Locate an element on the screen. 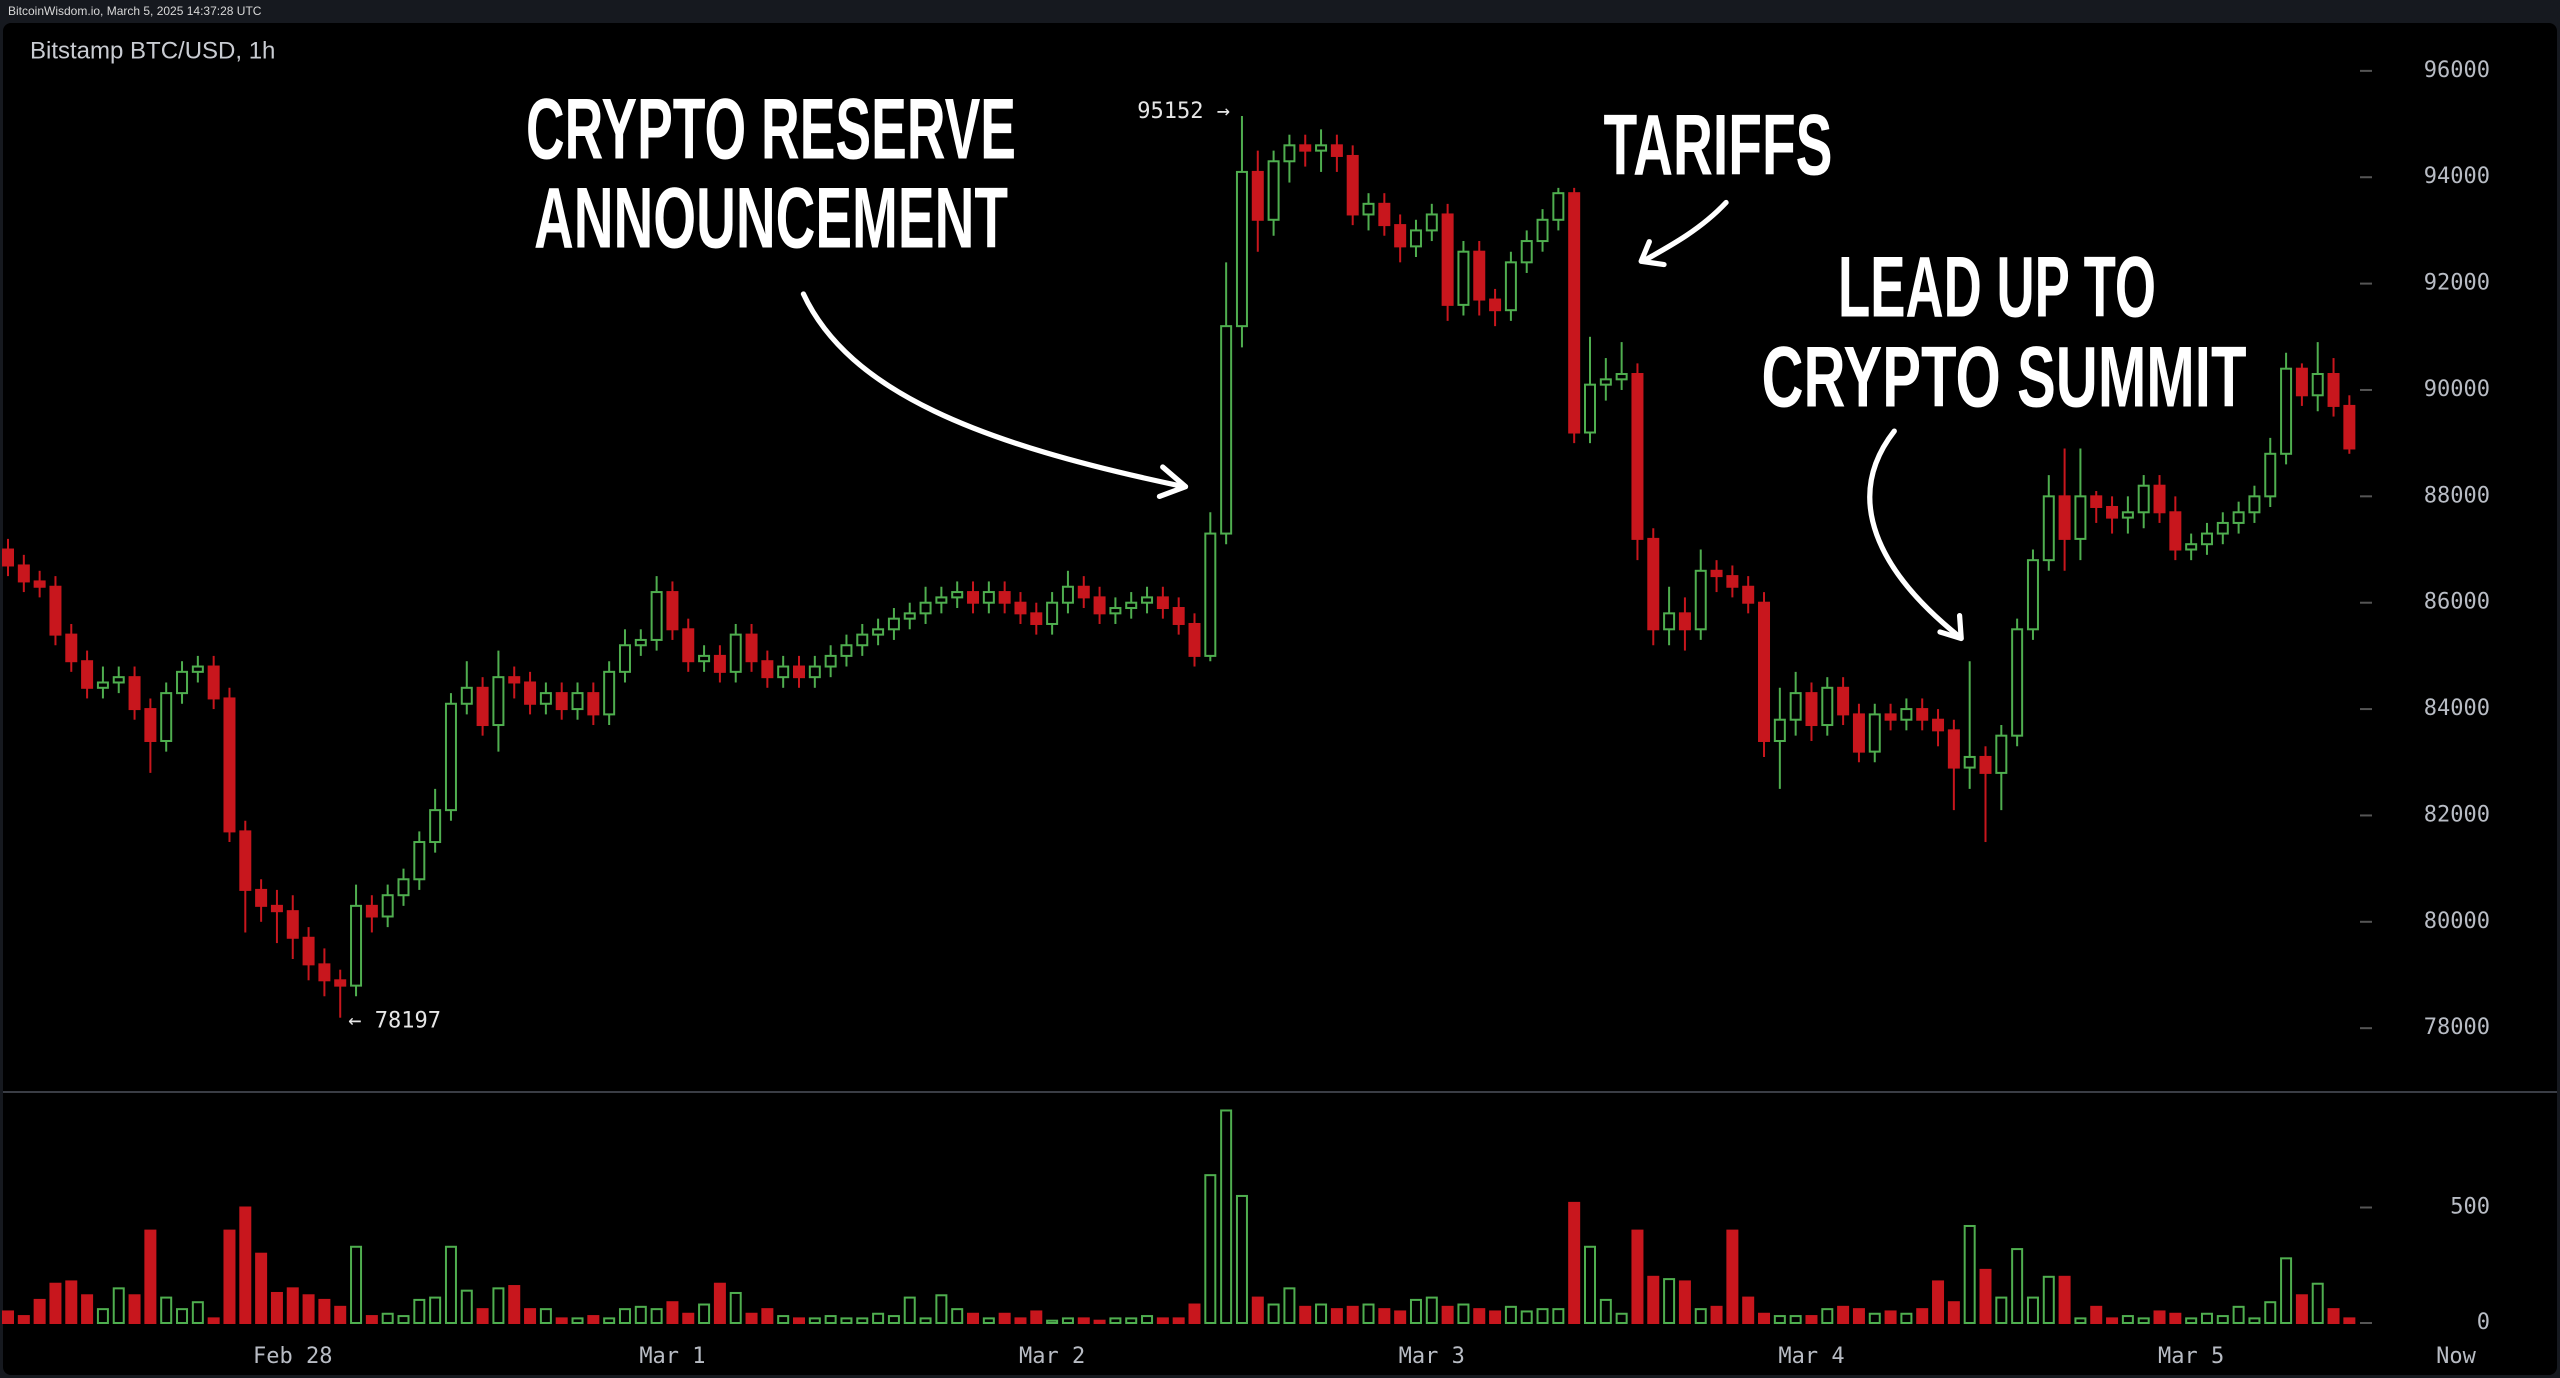 Image resolution: width=2560 pixels, height=1378 pixels. x-tick-label: Now is located at coordinates (2456, 1356).